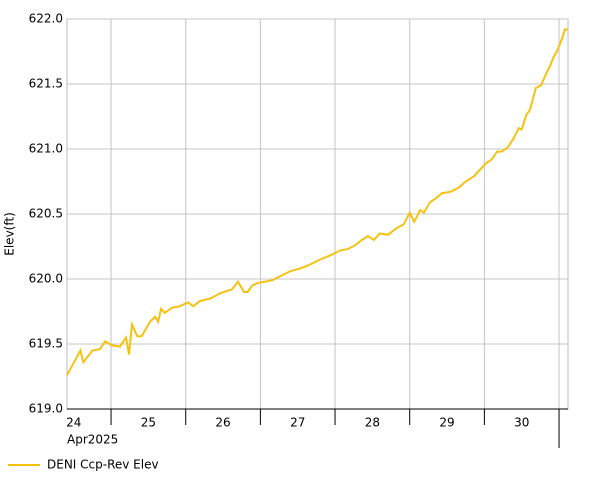  What do you see at coordinates (46, 409) in the screenshot?
I see `y-tick-label: 619.0` at bounding box center [46, 409].